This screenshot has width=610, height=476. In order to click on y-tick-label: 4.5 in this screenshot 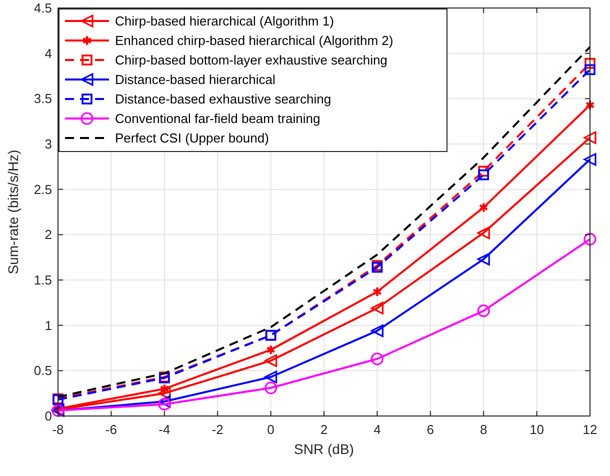, I will do `click(43, 8)`.